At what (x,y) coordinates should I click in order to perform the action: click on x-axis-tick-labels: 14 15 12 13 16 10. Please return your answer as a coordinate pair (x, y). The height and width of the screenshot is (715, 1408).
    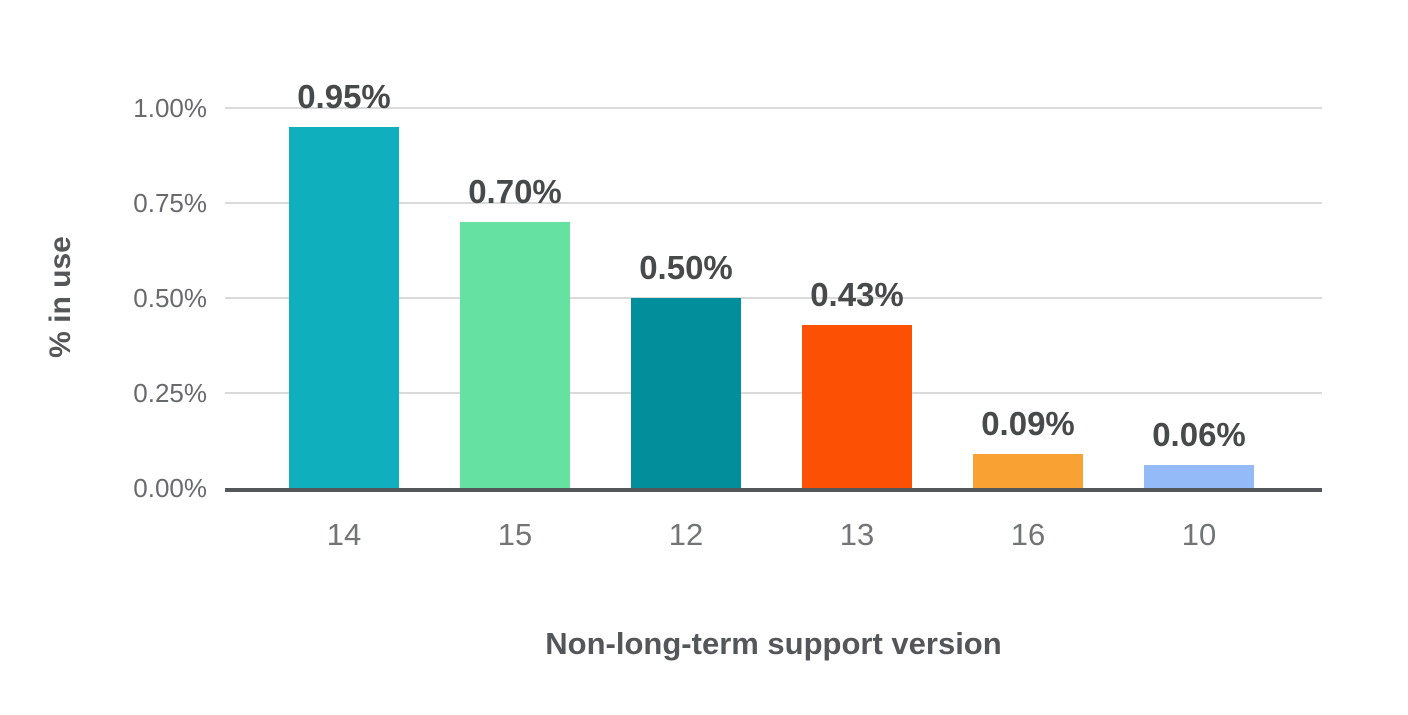
    Looking at the image, I should click on (773, 535).